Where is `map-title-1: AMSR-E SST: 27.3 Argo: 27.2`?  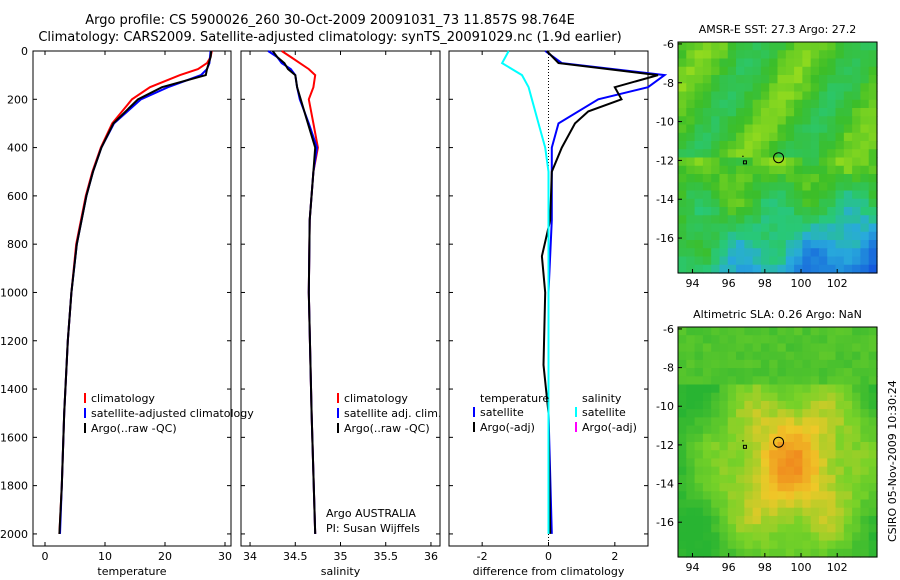
map-title-1: AMSR-E SST: 27.3 Argo: 27.2 is located at coordinates (778, 29).